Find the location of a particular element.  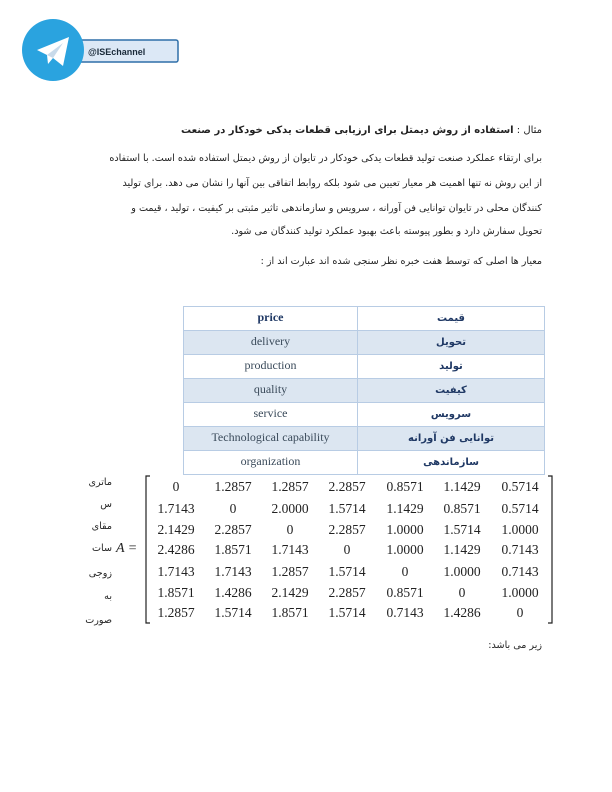

matrix-cell: 2.4286 is located at coordinates (176, 549).